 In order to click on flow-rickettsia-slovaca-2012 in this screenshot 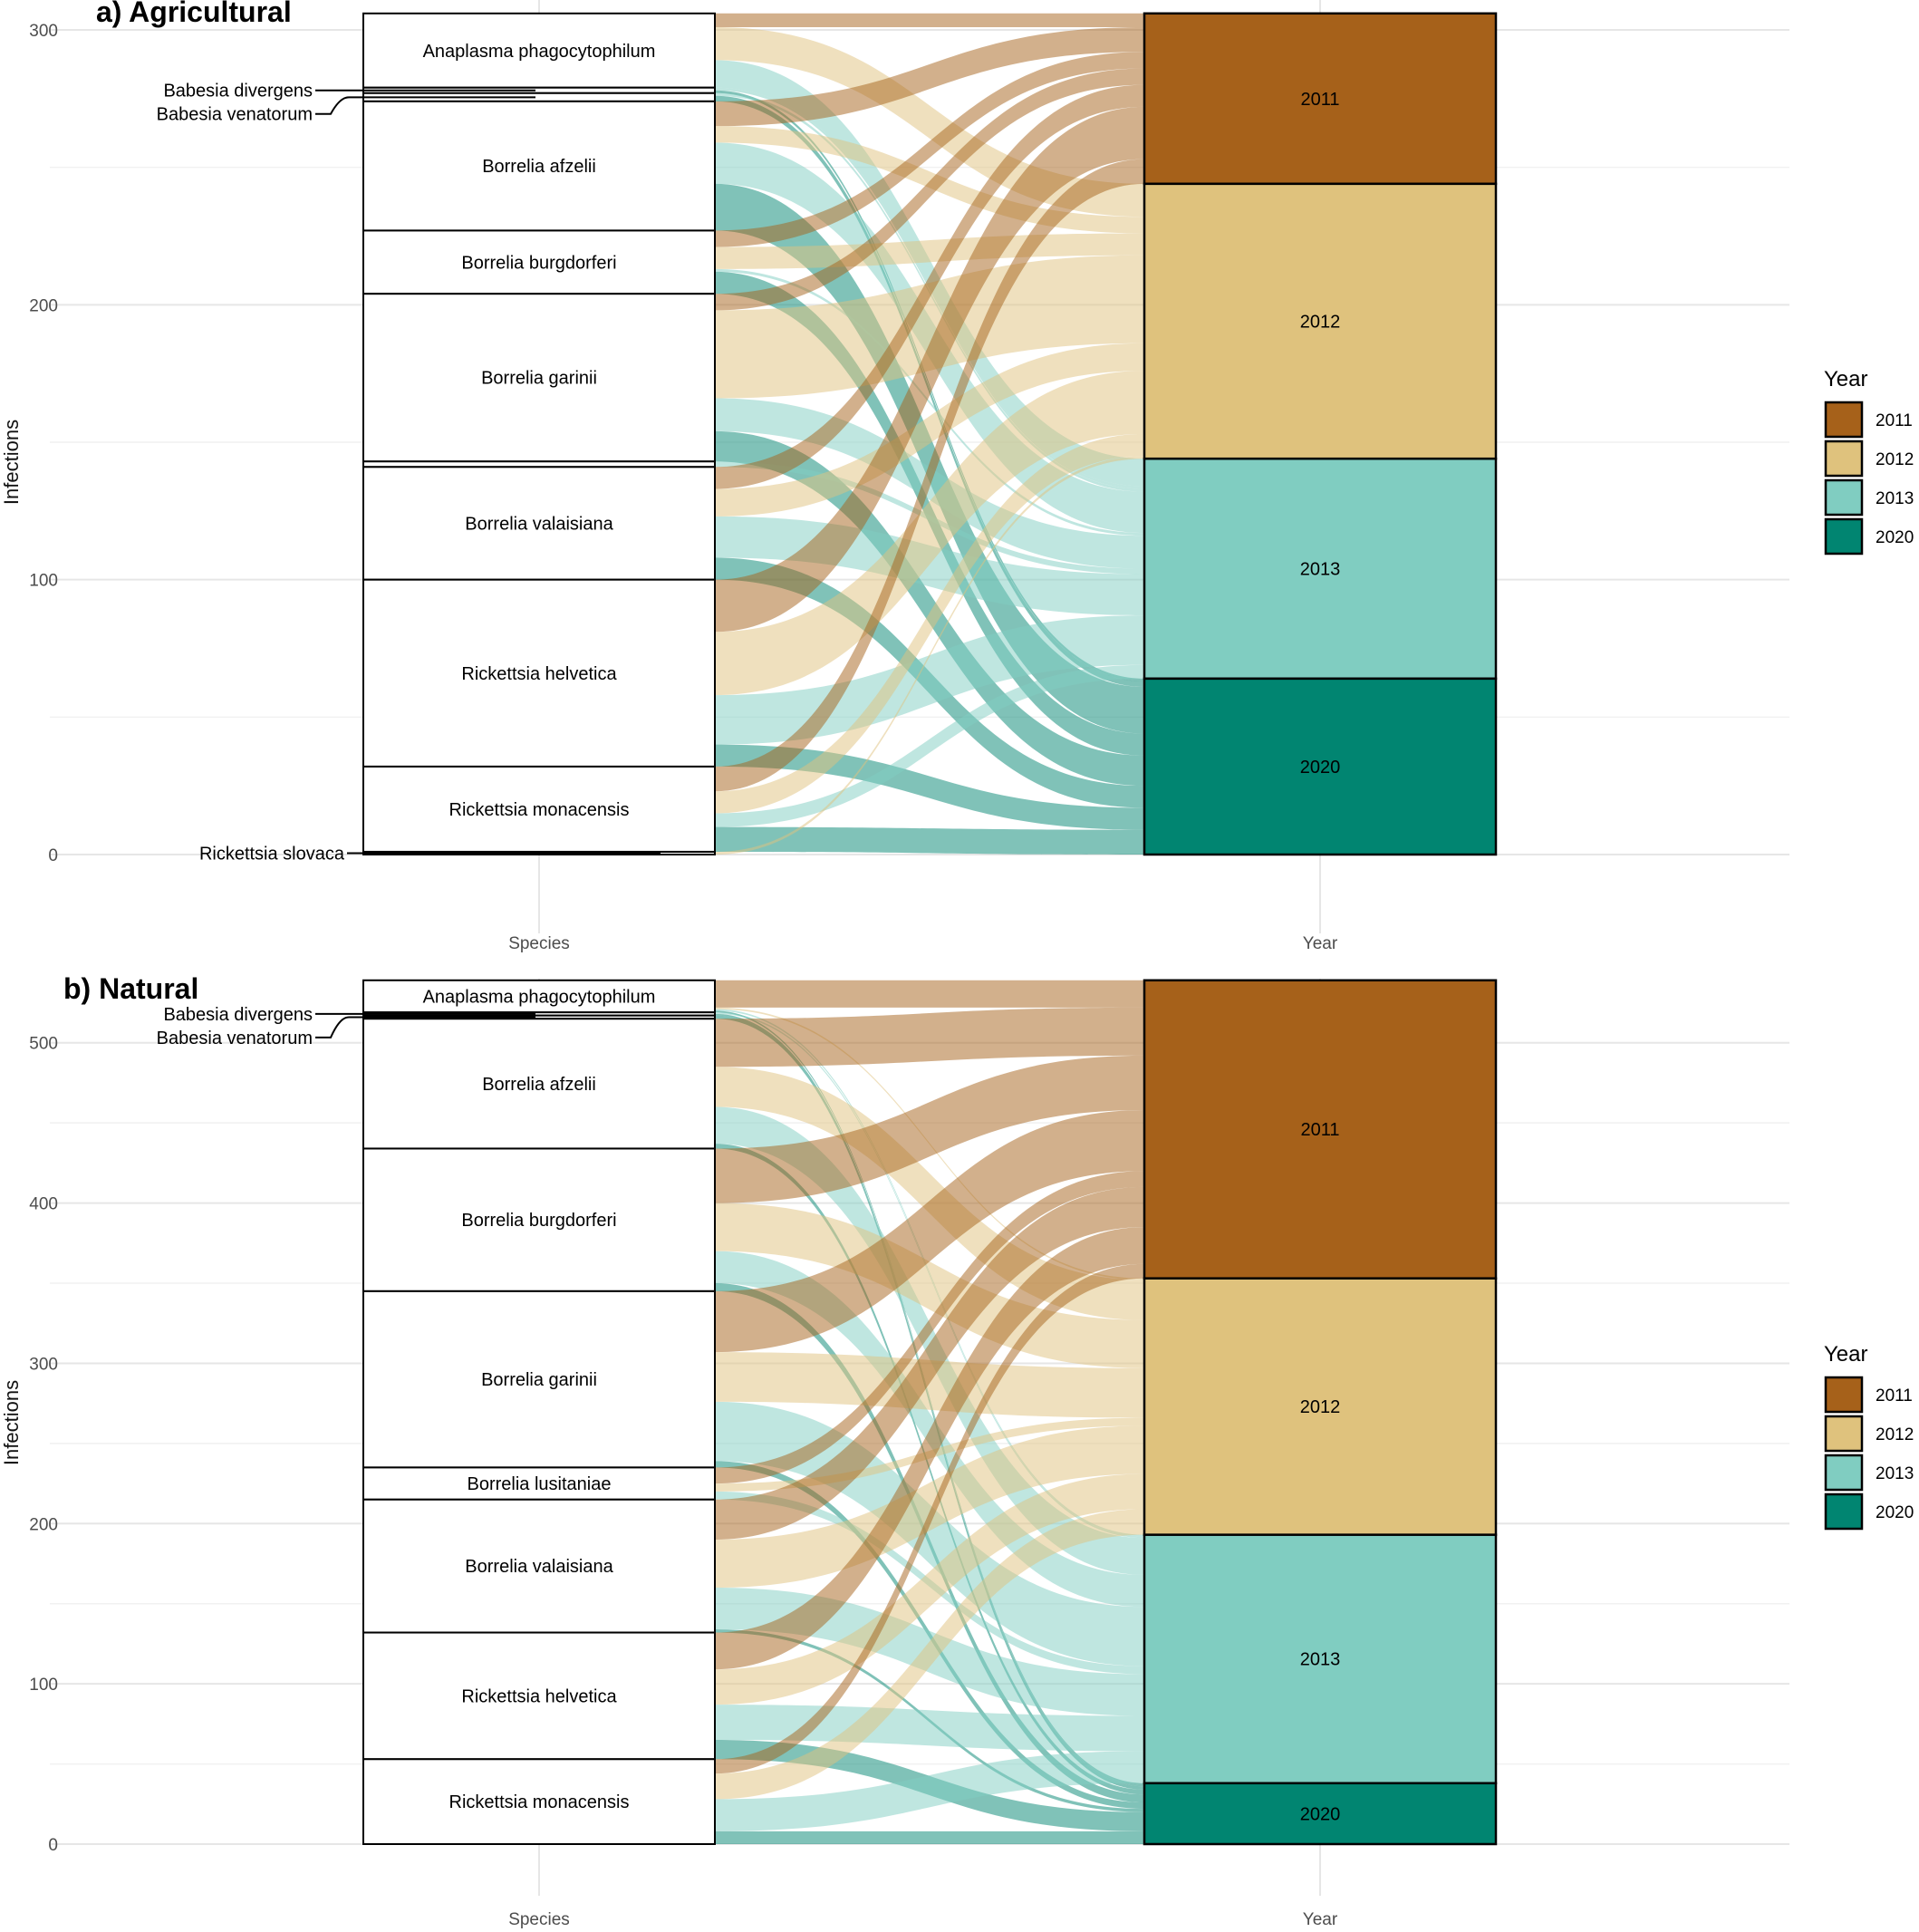, I will do `click(930, 655)`.